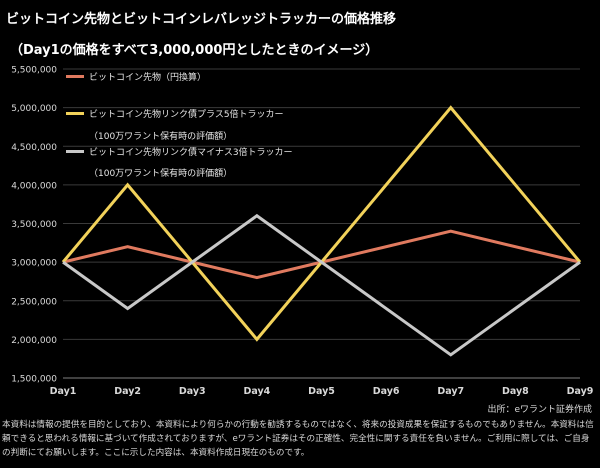 Image resolution: width=600 pixels, height=468 pixels. Describe the element at coordinates (194, 50) in the screenshot. I see `chart-subtitle: （Day1の価格をすべて3,000,000円としたときのイメージ）` at that location.